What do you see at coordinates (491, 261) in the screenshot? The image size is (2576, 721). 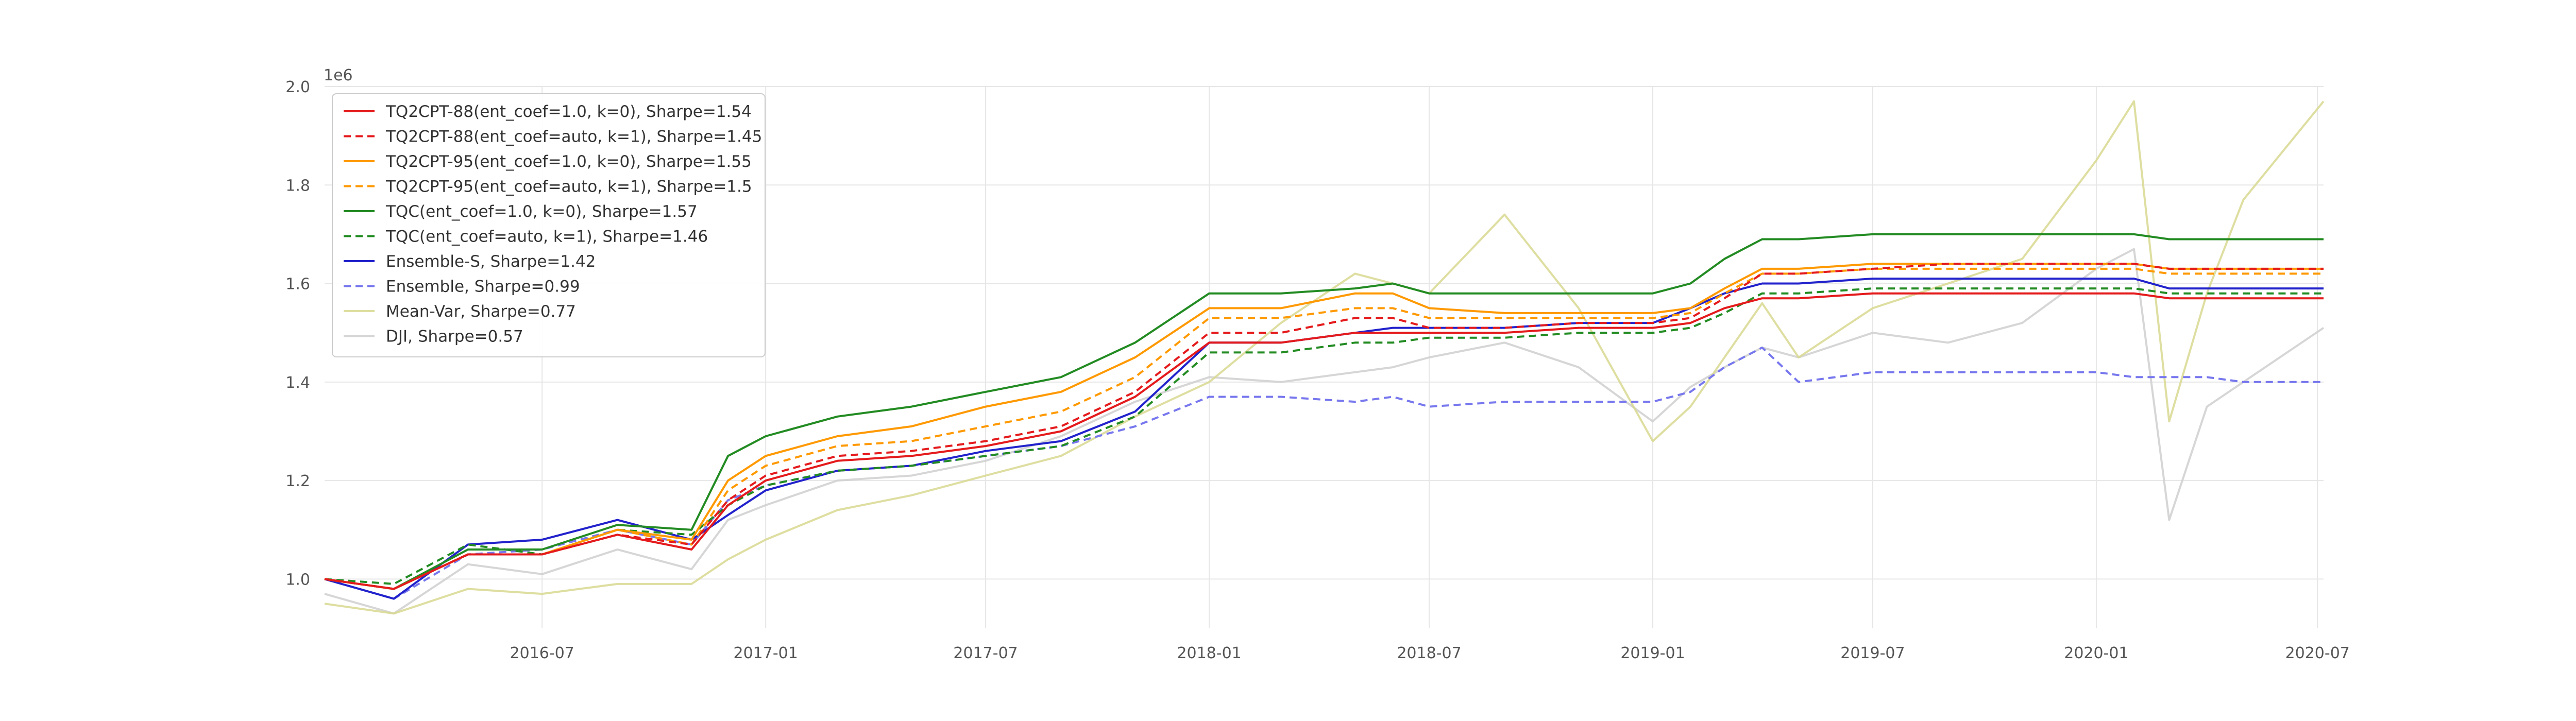 I see `legend-label: Ensemble-S, Sharpe=1.42` at bounding box center [491, 261].